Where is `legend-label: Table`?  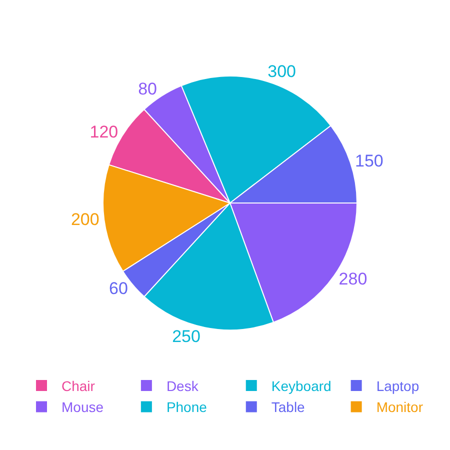
legend-label: Table is located at coordinates (288, 407).